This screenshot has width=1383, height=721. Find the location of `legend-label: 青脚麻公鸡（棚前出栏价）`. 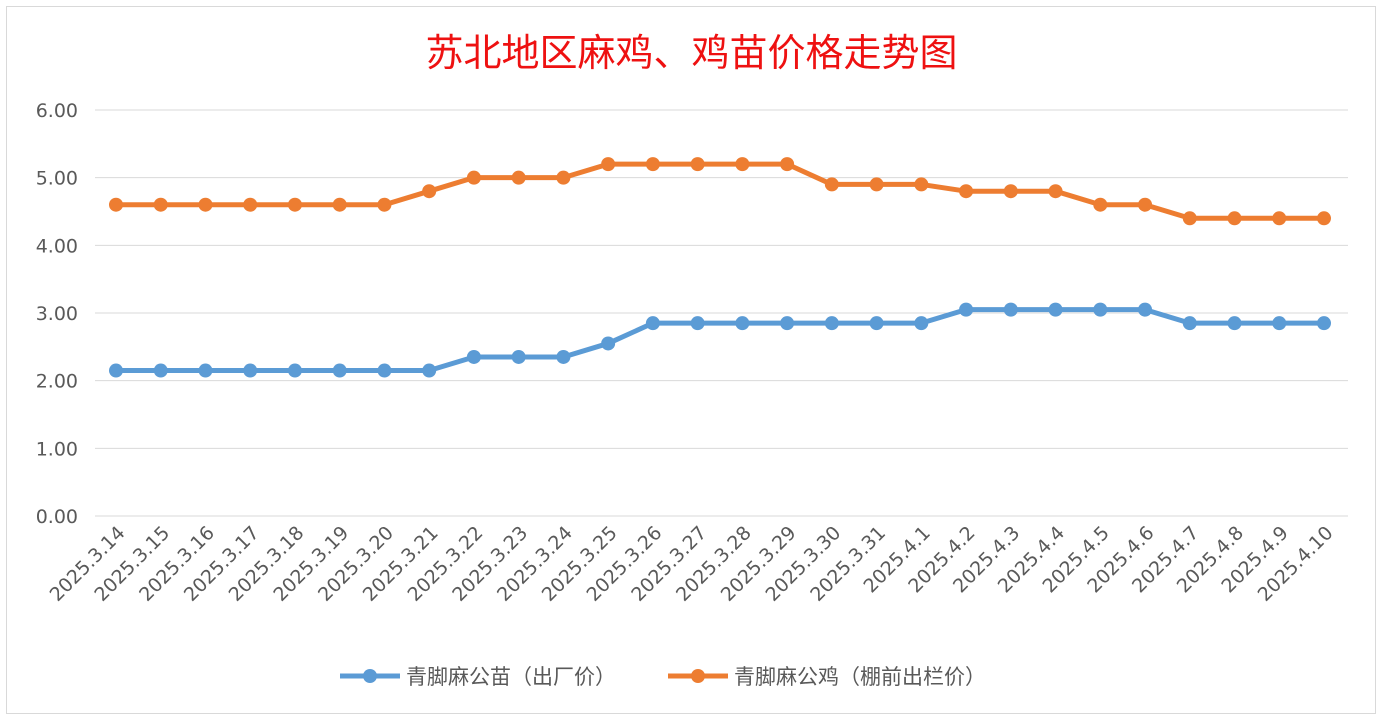

legend-label: 青脚麻公鸡（棚前出栏价） is located at coordinates (860, 677).